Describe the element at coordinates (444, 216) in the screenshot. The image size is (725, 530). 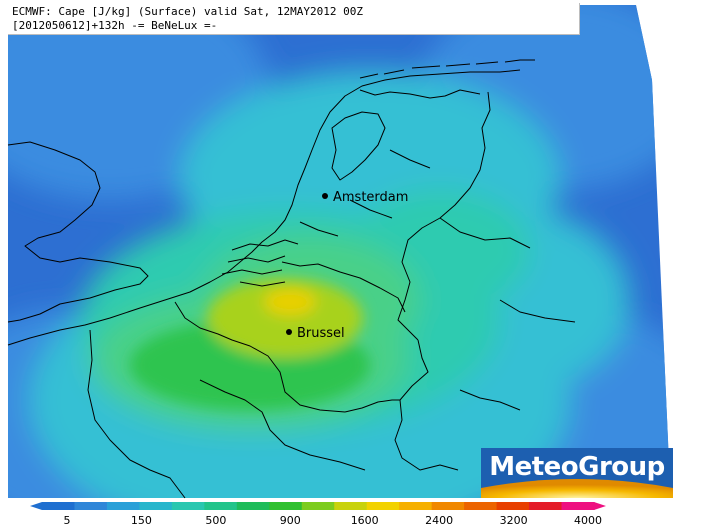
I see `nl-de-border` at that location.